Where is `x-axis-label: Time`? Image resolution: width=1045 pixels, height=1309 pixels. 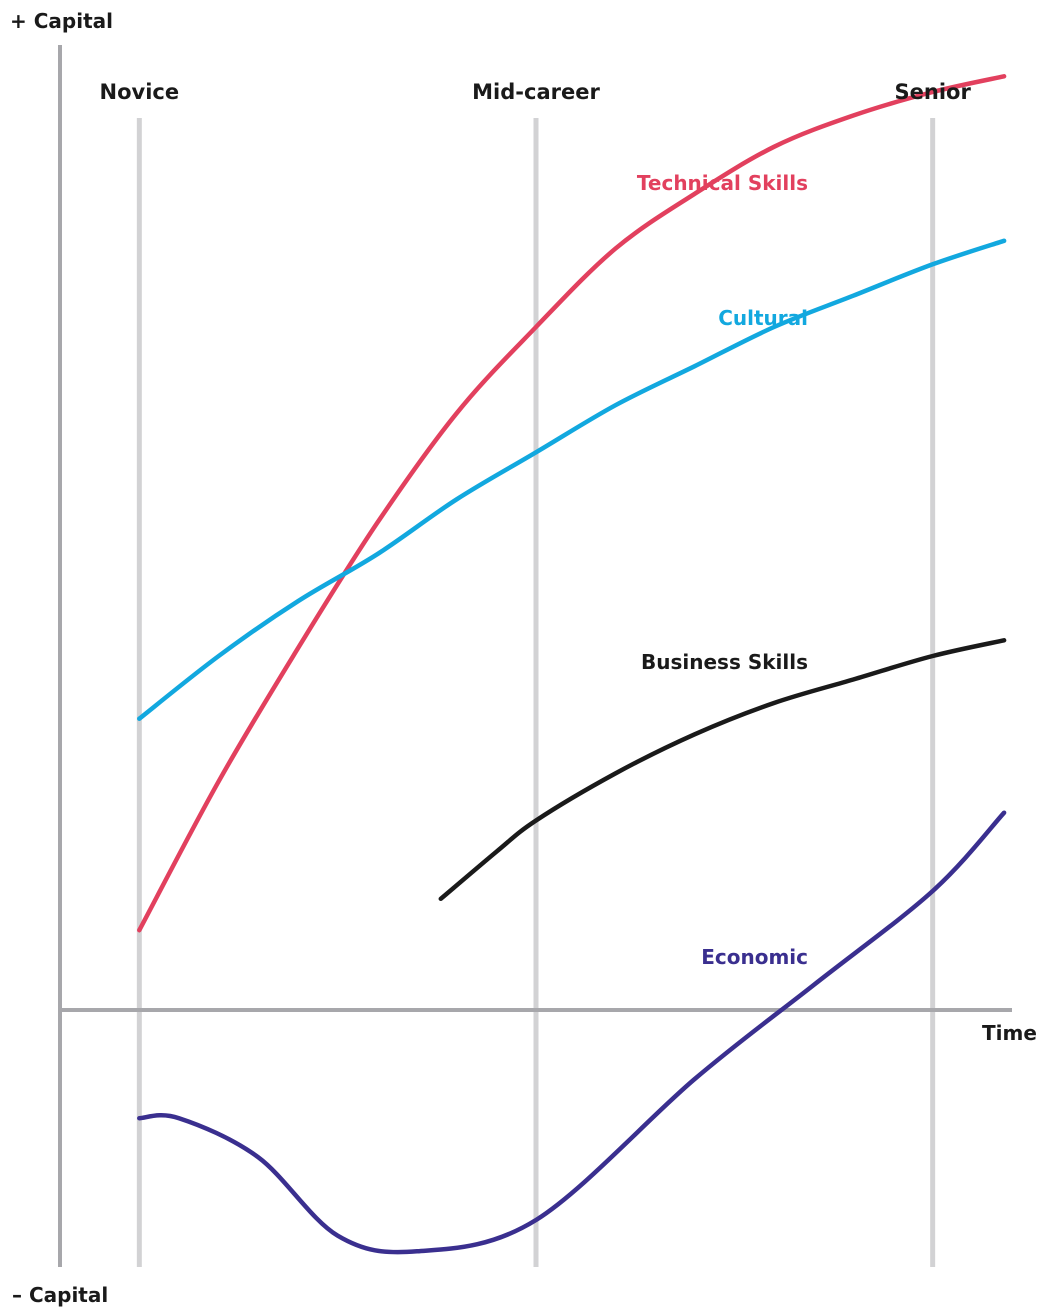 x-axis-label: Time is located at coordinates (1009, 1033).